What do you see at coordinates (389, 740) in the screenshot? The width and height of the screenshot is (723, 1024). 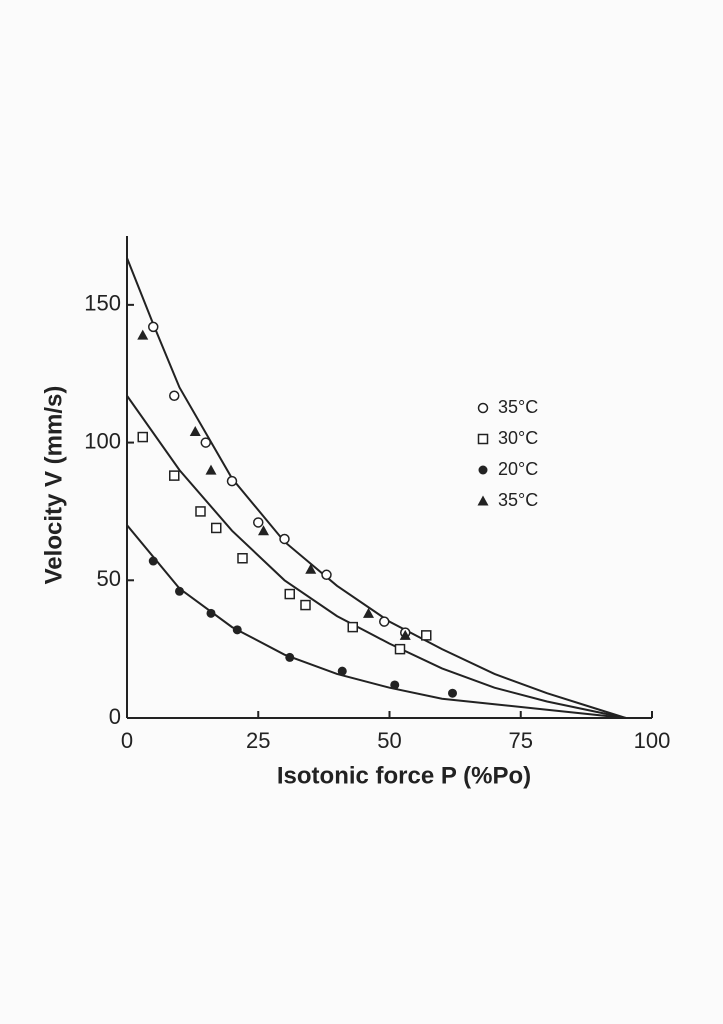 I see `x-tick-label: 50` at bounding box center [389, 740].